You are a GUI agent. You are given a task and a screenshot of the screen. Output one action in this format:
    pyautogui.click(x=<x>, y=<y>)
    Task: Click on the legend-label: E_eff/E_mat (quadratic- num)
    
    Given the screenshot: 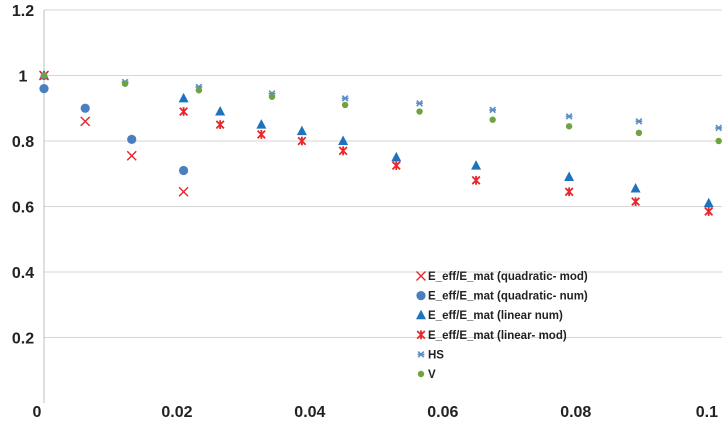 What is the action you would take?
    pyautogui.click(x=508, y=297)
    